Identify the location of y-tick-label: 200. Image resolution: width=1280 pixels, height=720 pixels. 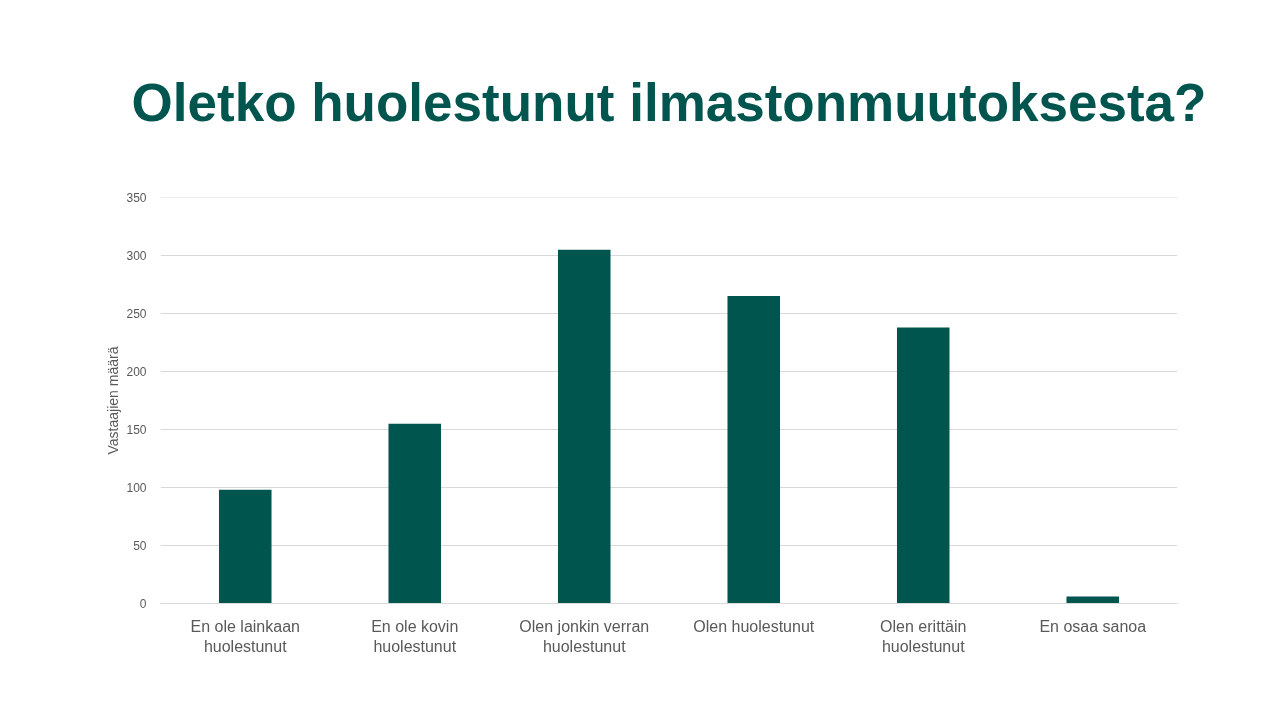
(136, 372).